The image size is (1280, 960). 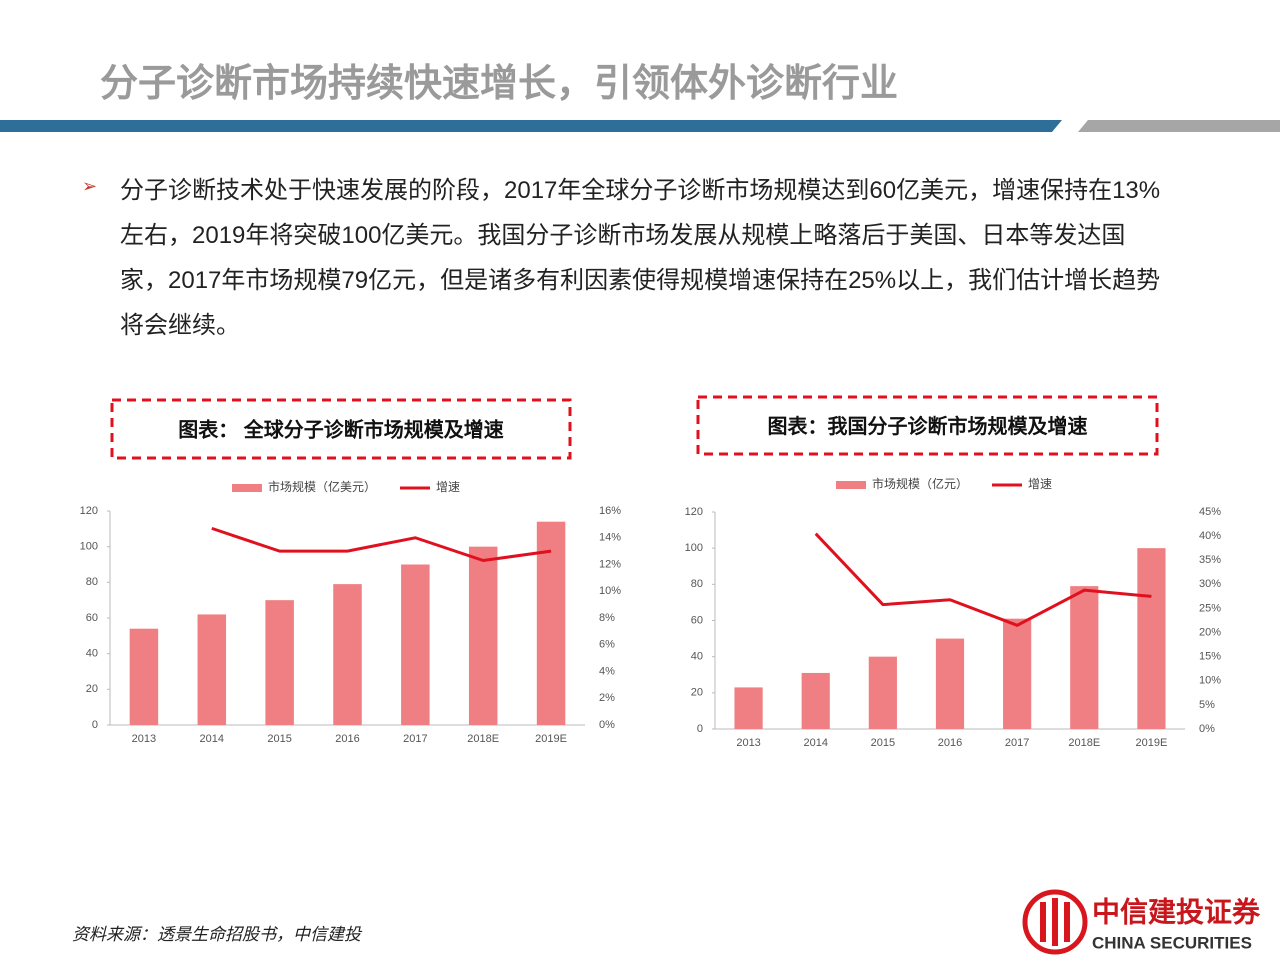 I want to click on header-bar-gray, so click(x=1179, y=126).